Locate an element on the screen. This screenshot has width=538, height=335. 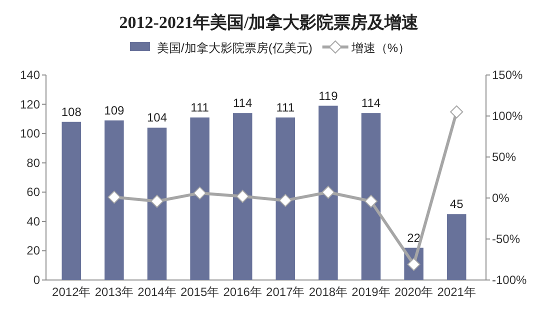
y-tick-label: 120 is located at coordinates (30, 104).